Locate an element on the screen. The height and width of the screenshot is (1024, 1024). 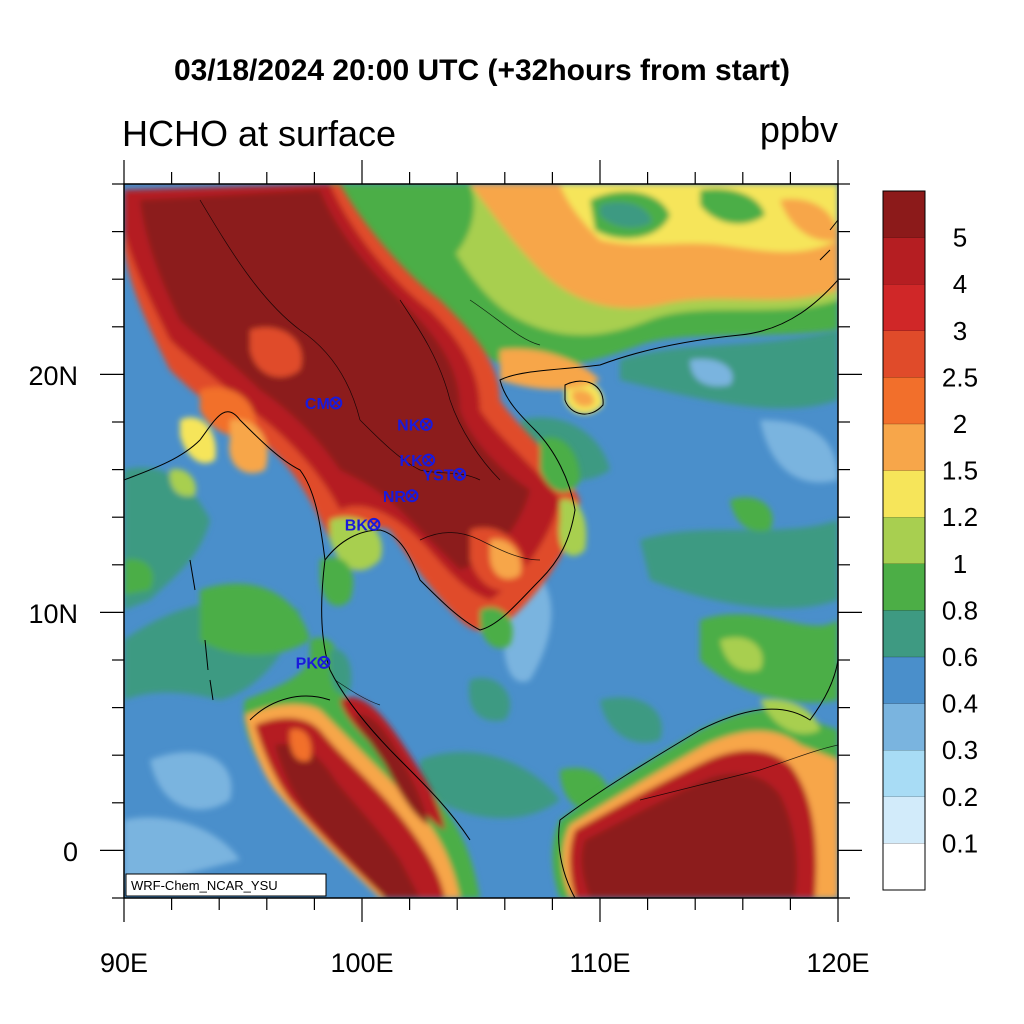
station-label: PK is located at coordinates (307, 663).